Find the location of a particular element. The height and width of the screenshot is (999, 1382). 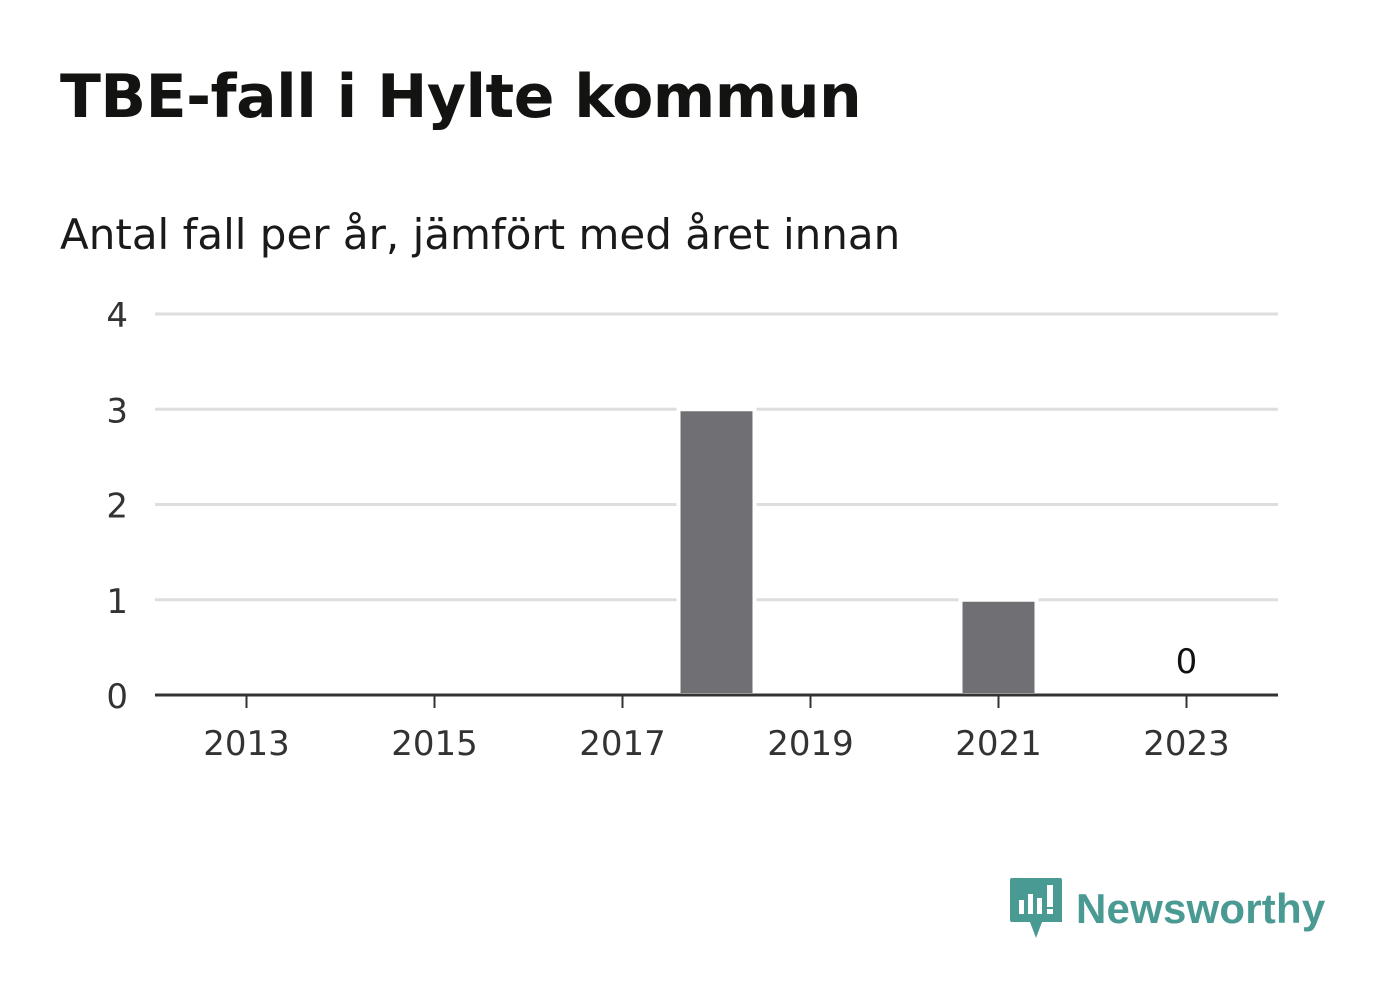

x-tick-label: 2017 is located at coordinates (622, 744).